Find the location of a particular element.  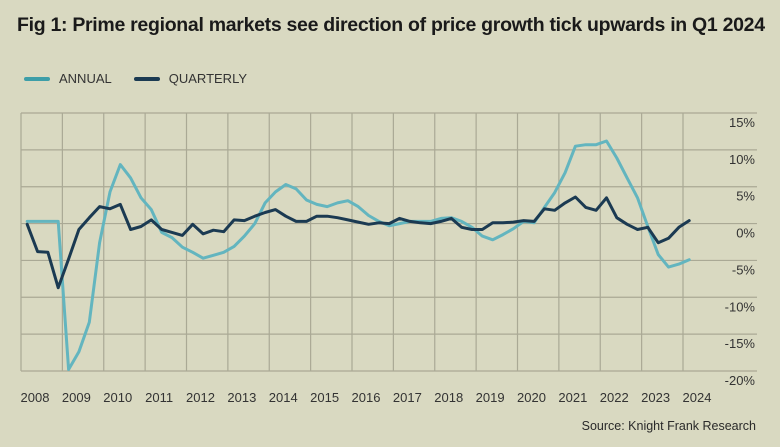

legend-label-quarterly: QUARTERLY is located at coordinates (208, 78).